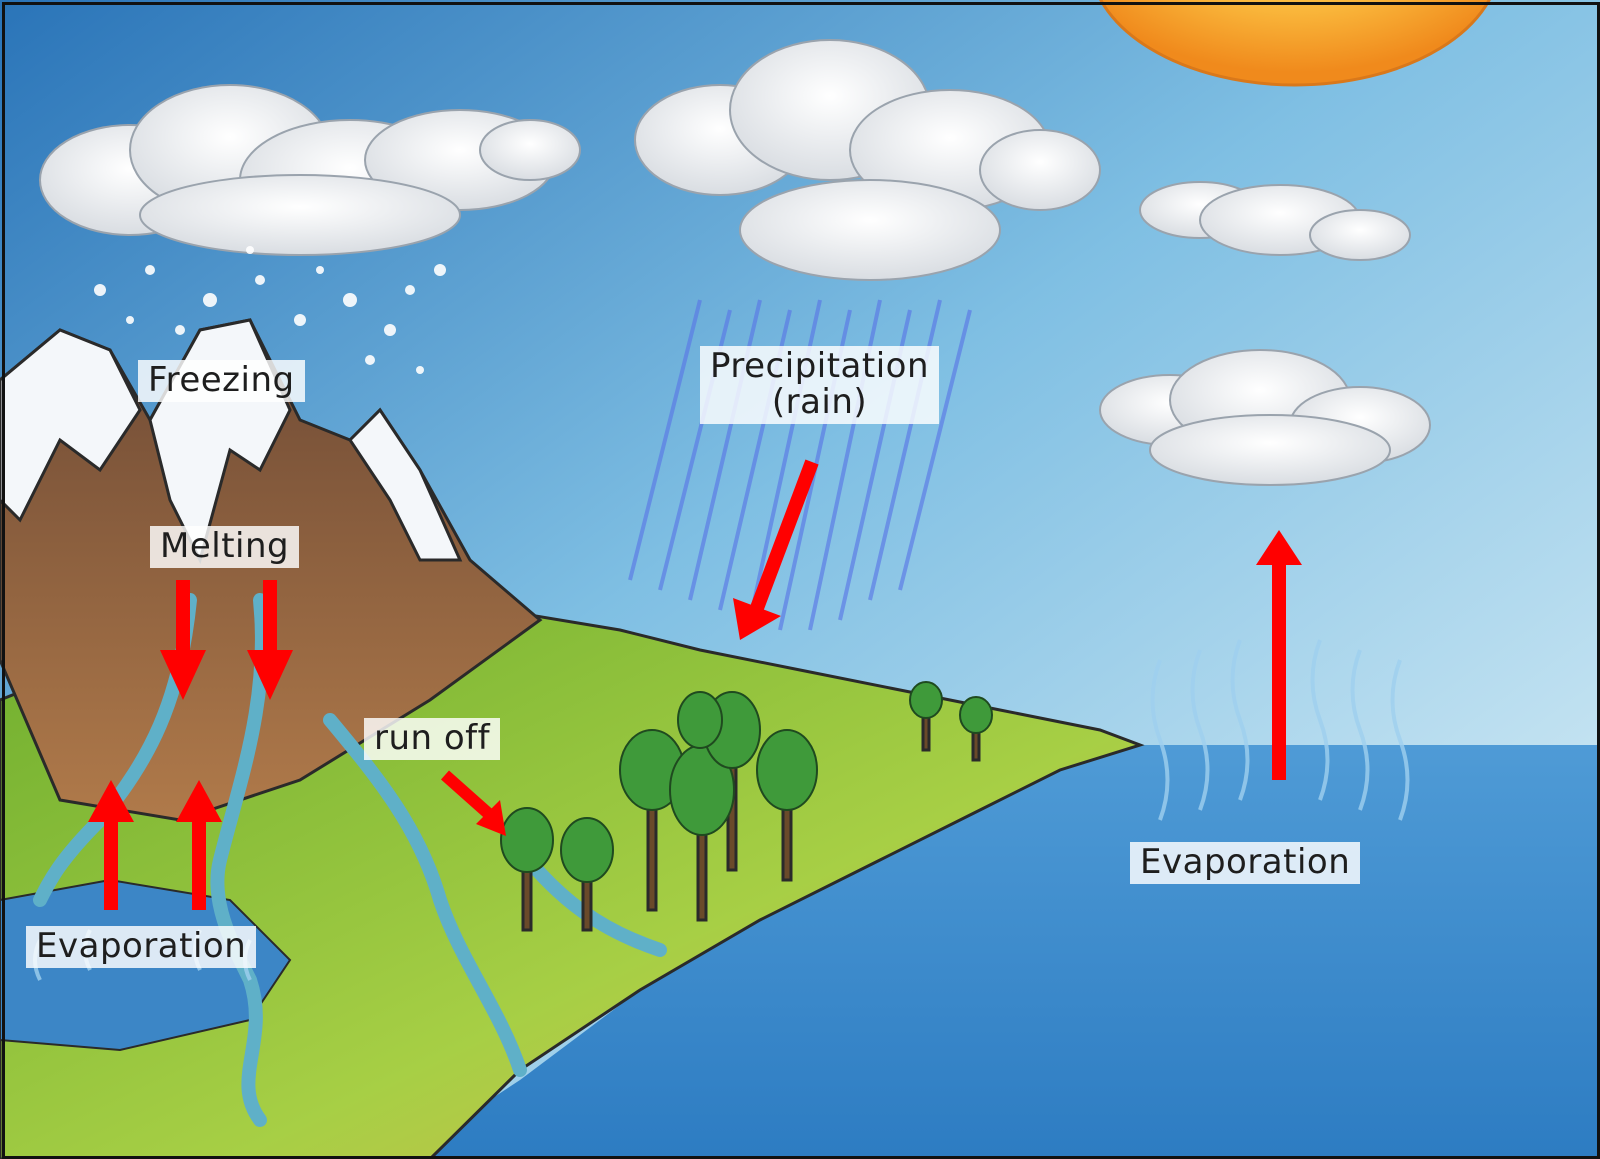 The image size is (1600, 1159). Describe the element at coordinates (820, 366) in the screenshot. I see `label-precipitation-line1: Precipitation` at that location.